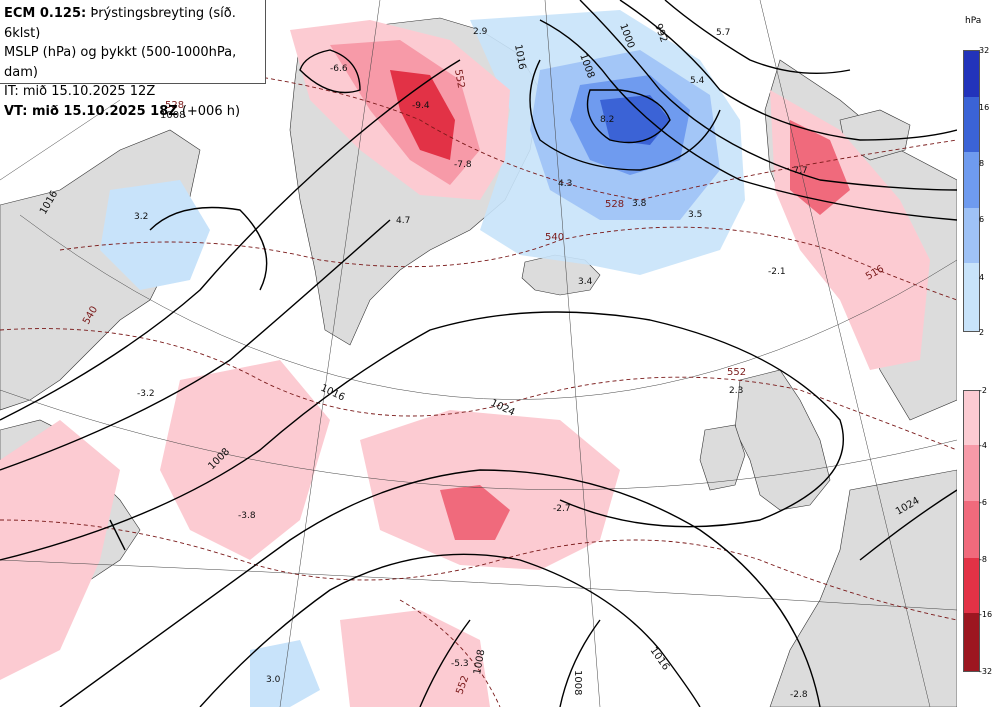 The width and height of the screenshot is (1000, 707). I want to click on legend-unit: hPa, so click(973, 21).